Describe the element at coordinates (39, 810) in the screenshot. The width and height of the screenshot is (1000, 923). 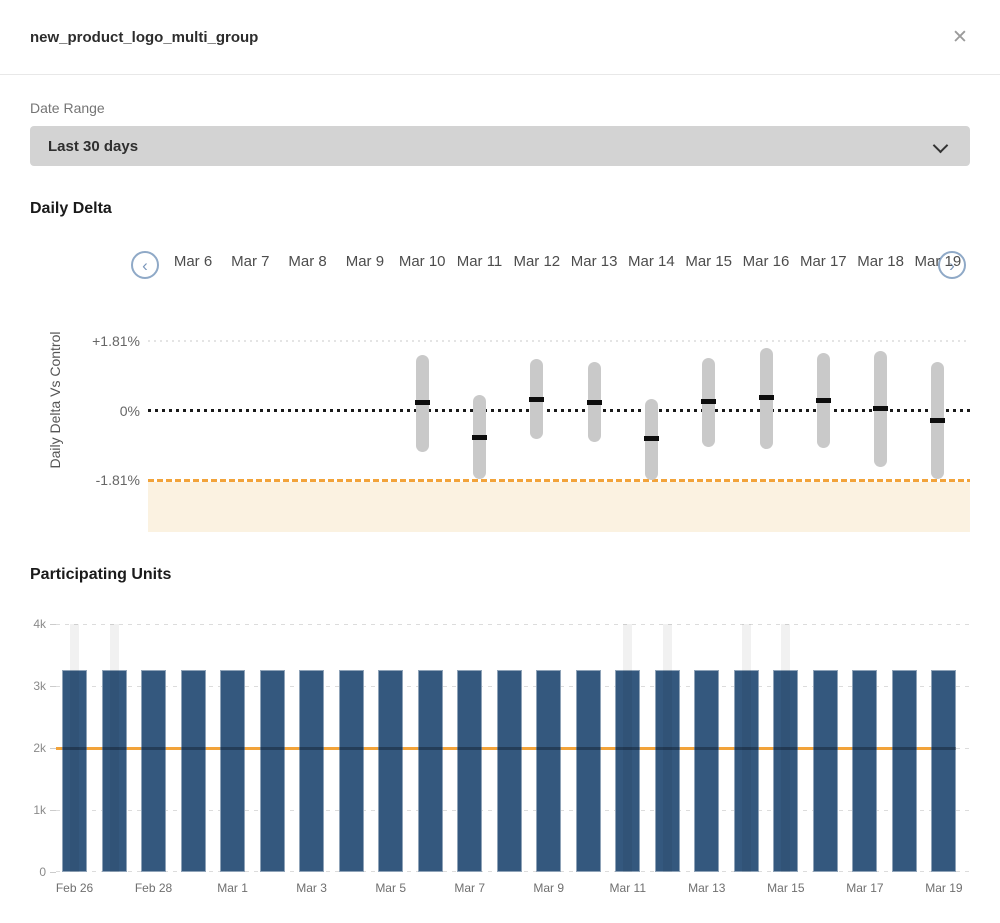
I see `units-y-tick-label: 1k` at that location.